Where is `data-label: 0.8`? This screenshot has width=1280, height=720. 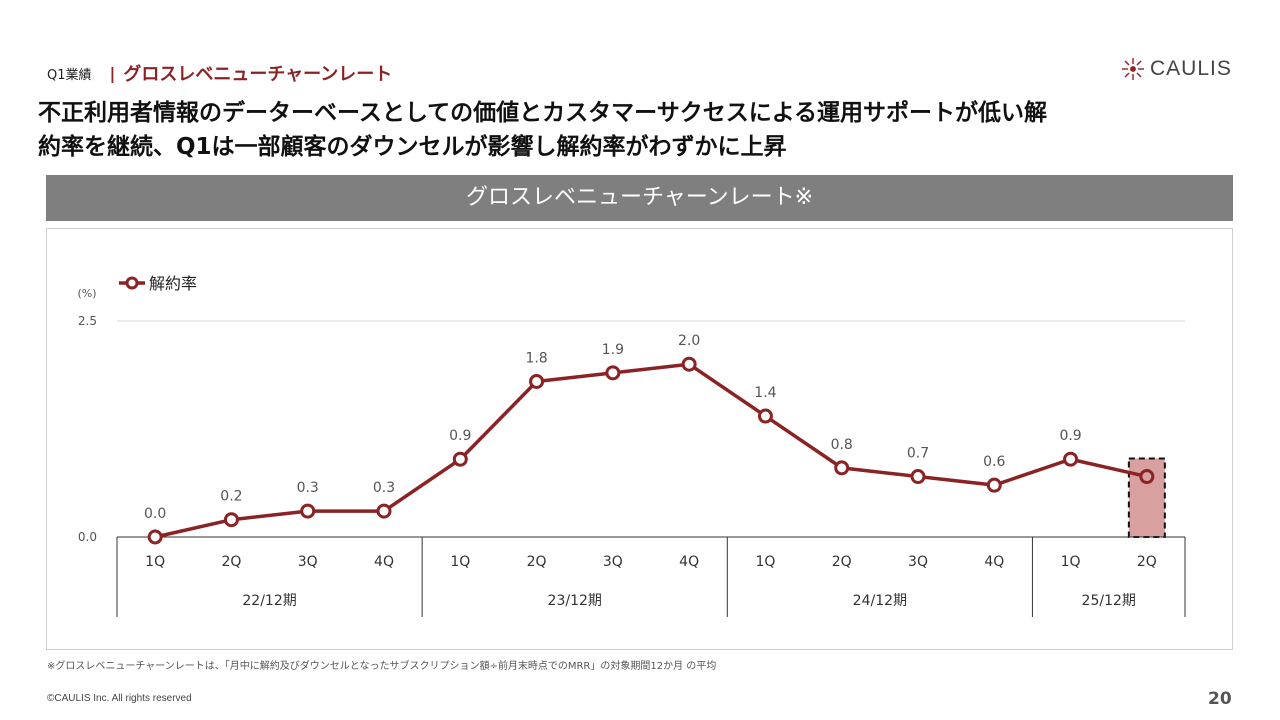 data-label: 0.8 is located at coordinates (842, 445).